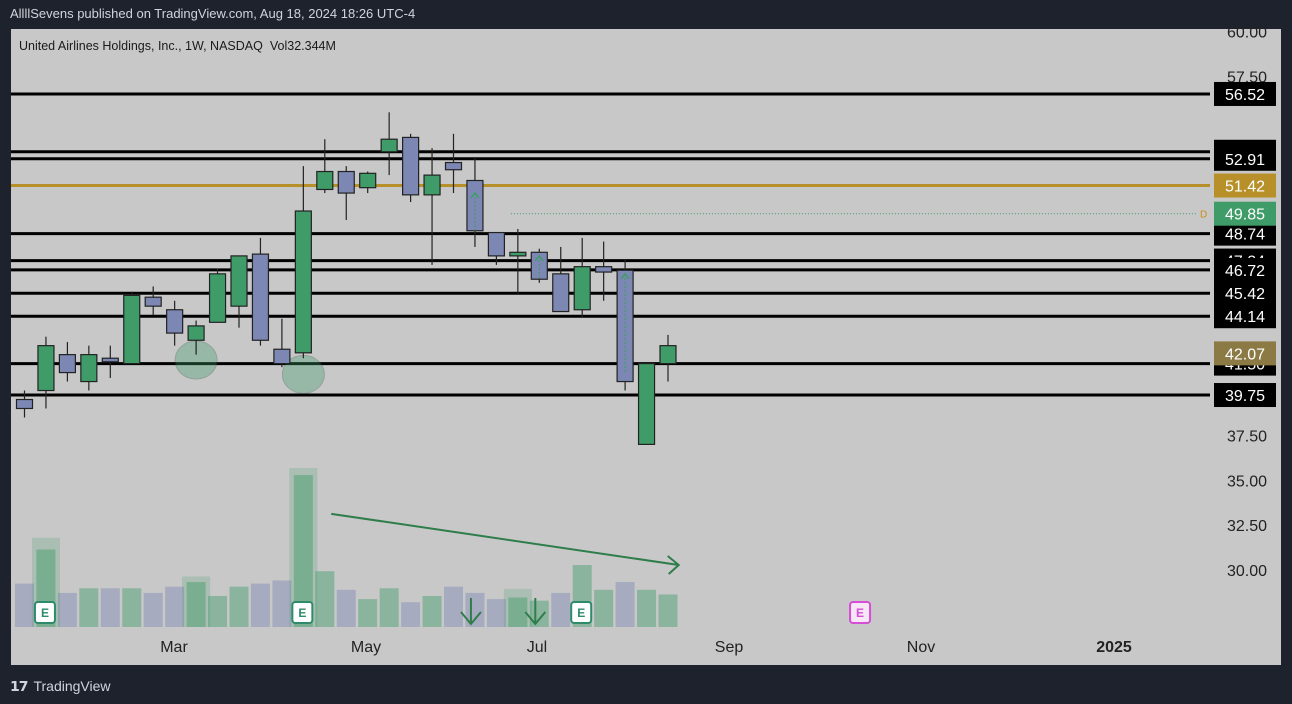 The height and width of the screenshot is (704, 1292). What do you see at coordinates (471, 618) in the screenshot?
I see `down-arrow-head` at bounding box center [471, 618].